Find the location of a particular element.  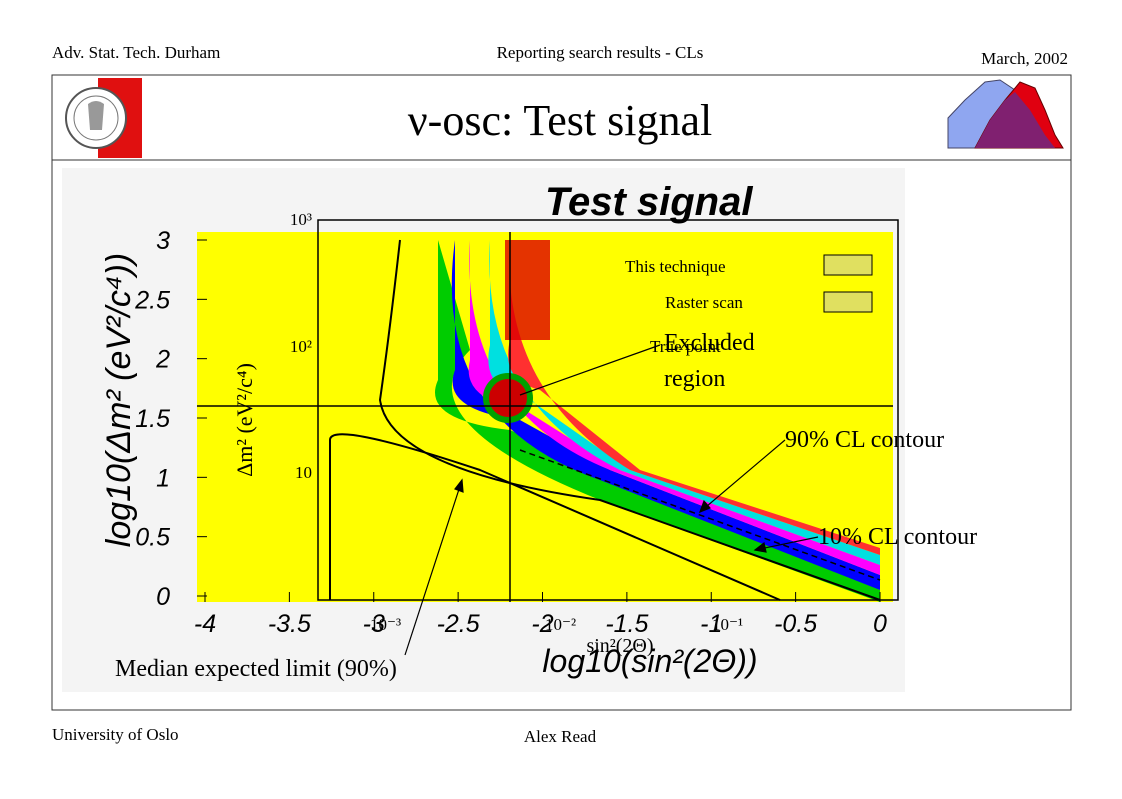

histogram-icon is located at coordinates (1005, 114).